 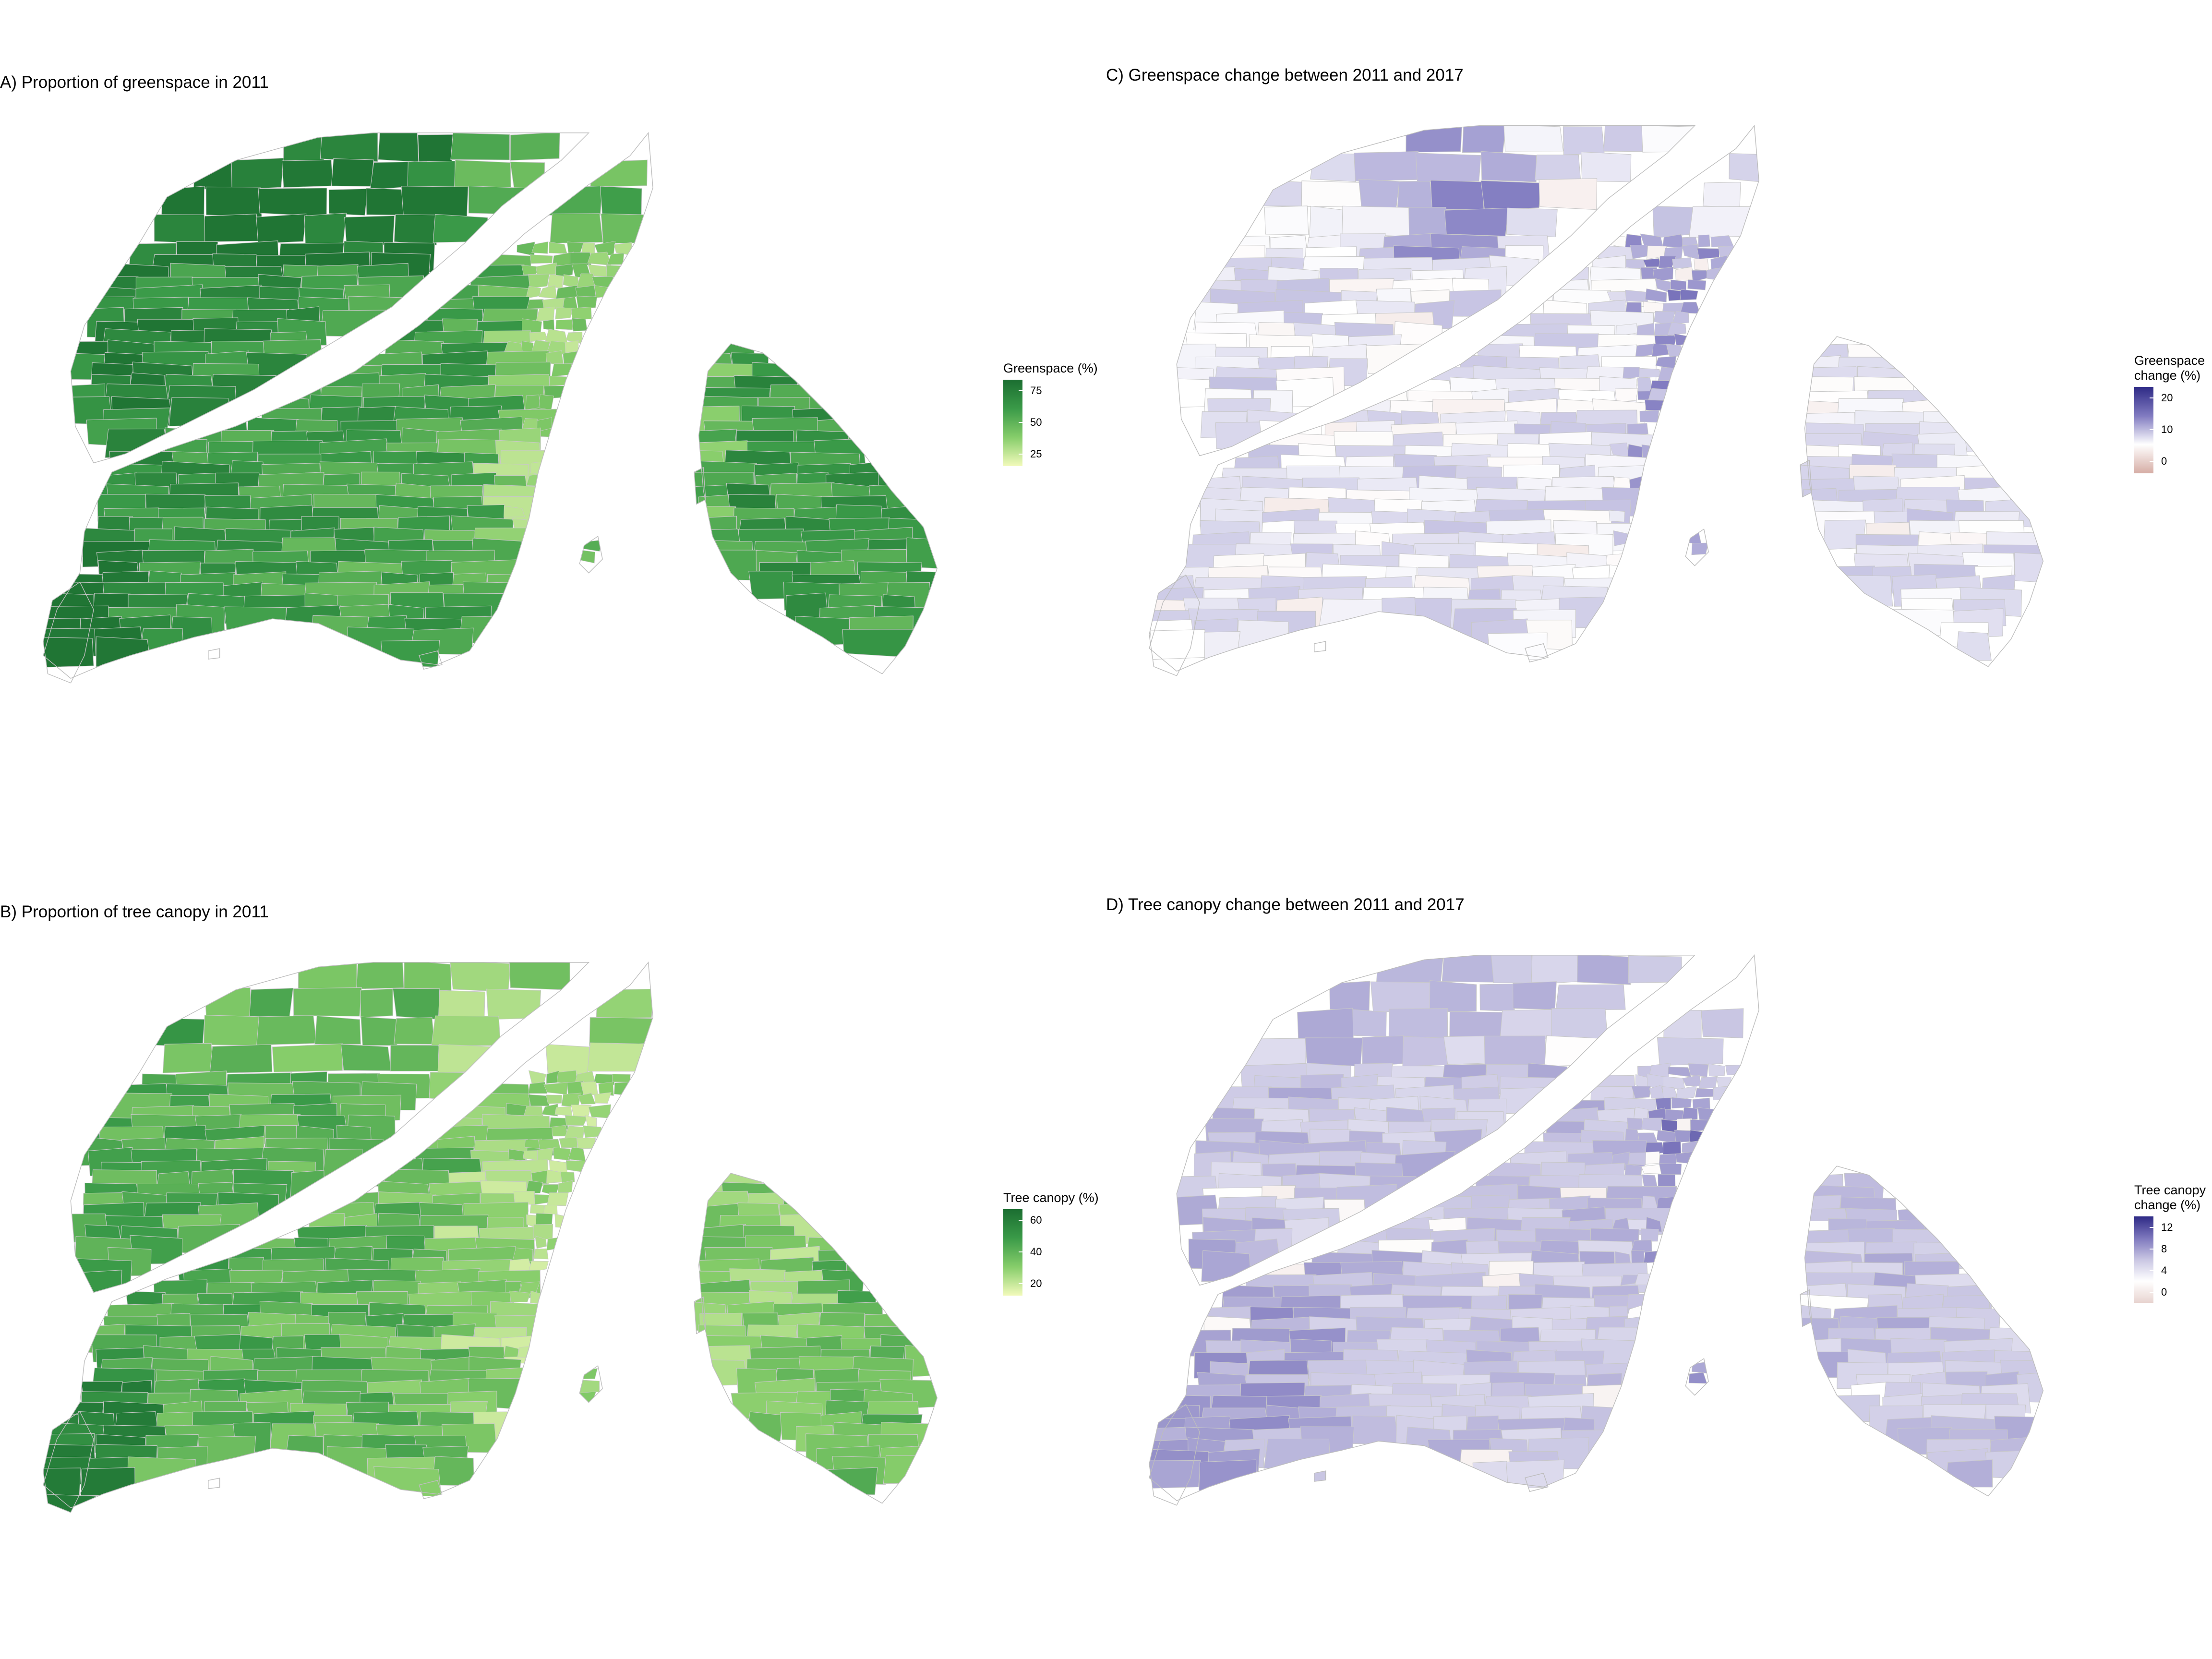 What do you see at coordinates (2164, 1292) in the screenshot?
I see `legend-tick-label: 0` at bounding box center [2164, 1292].